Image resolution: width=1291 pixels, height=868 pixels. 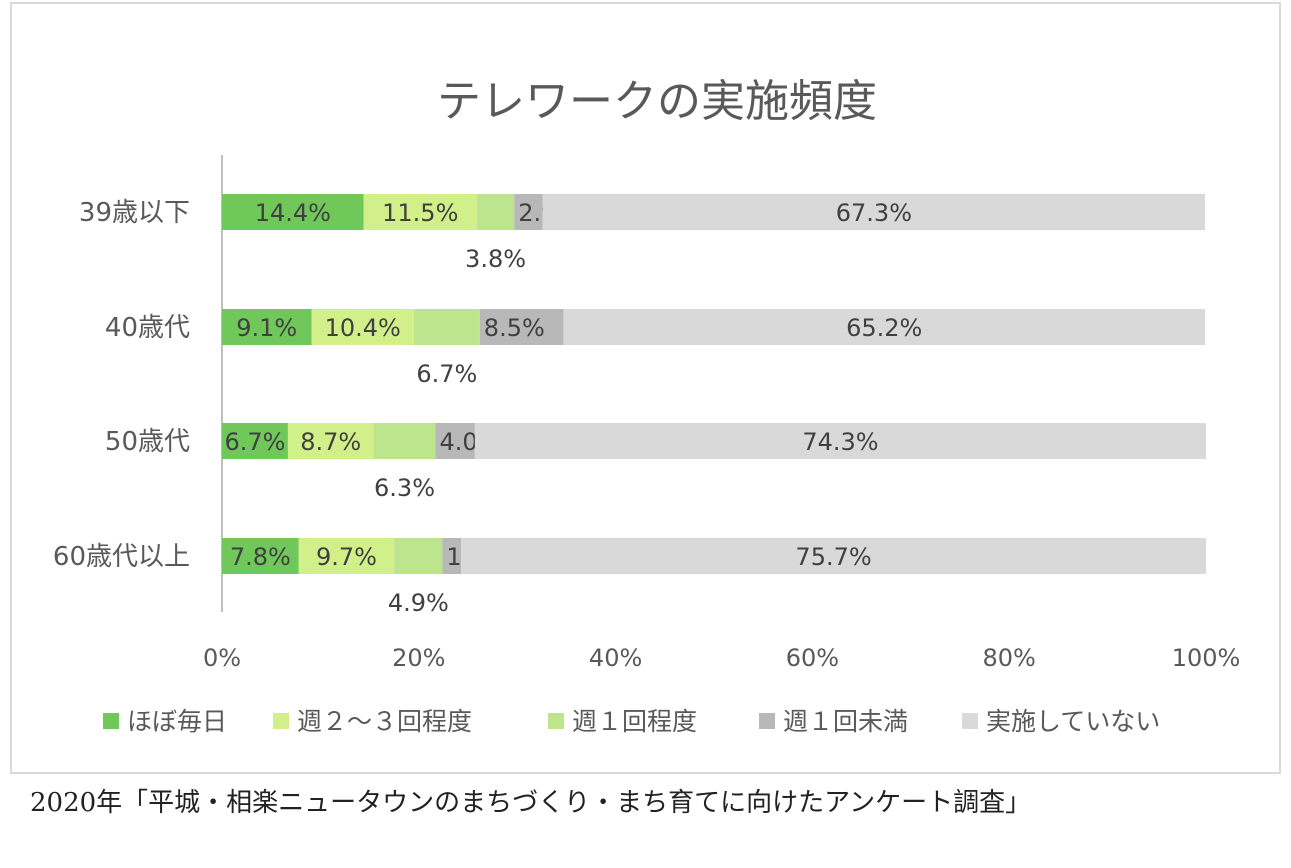 What do you see at coordinates (812, 658) in the screenshot?
I see `x-tick-label: 60%` at bounding box center [812, 658].